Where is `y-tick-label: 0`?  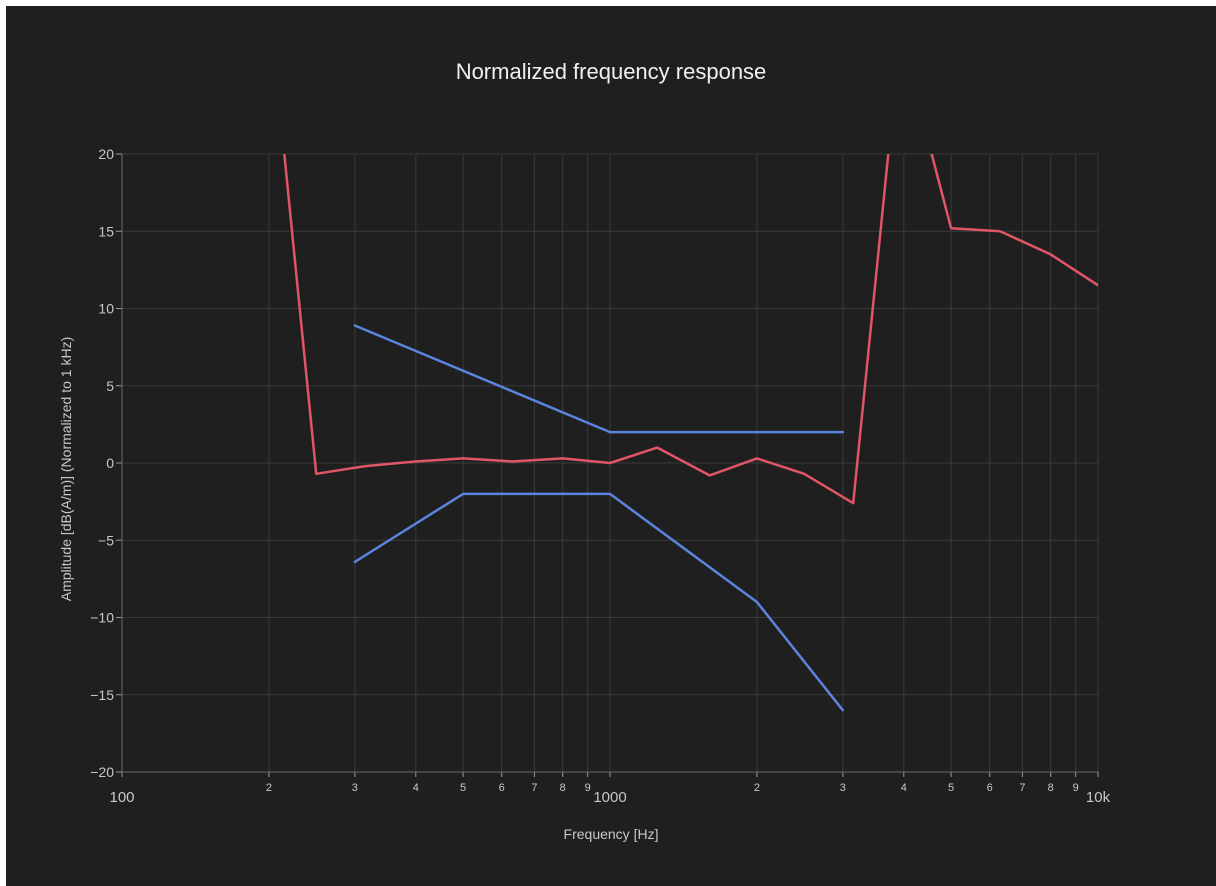 y-tick-label: 0 is located at coordinates (110, 463).